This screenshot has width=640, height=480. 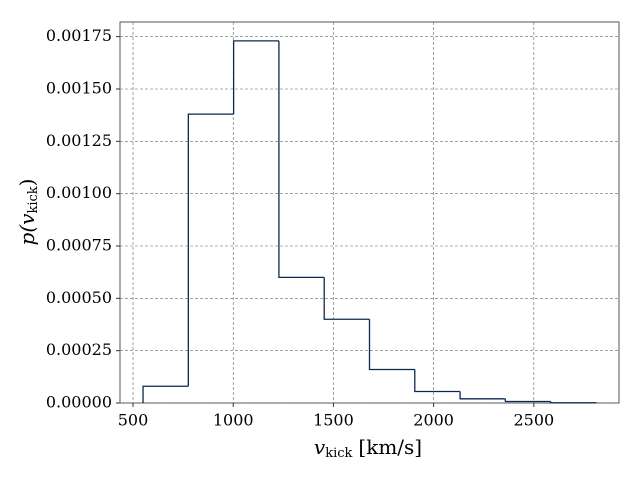 I want to click on y-label-symbol: v, so click(x=27, y=219).